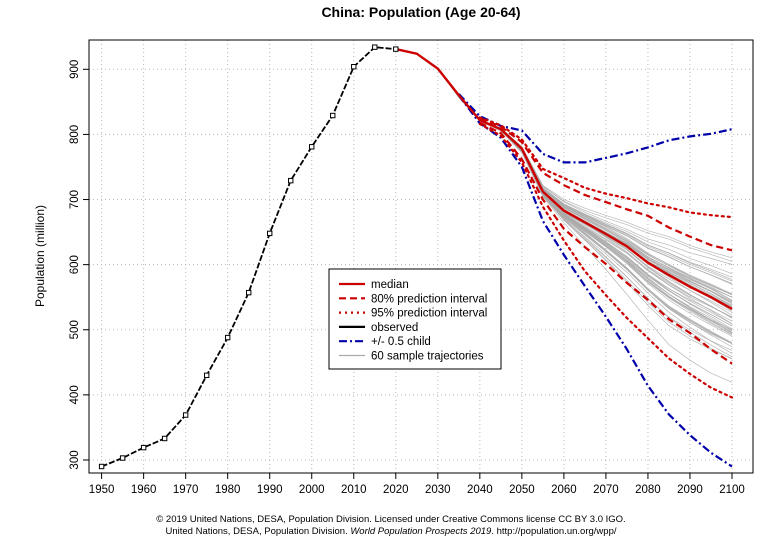  I want to click on y-tick-label: 300, so click(75, 459).